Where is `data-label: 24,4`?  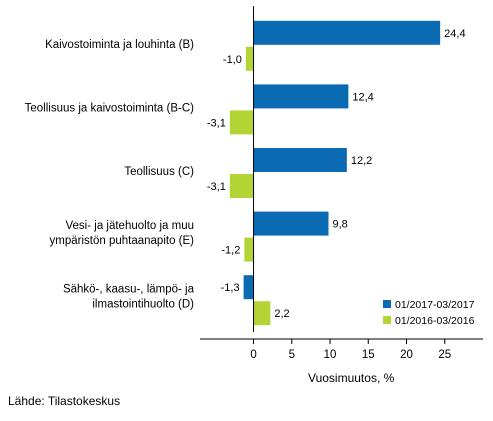
data-label: 24,4 is located at coordinates (454, 34).